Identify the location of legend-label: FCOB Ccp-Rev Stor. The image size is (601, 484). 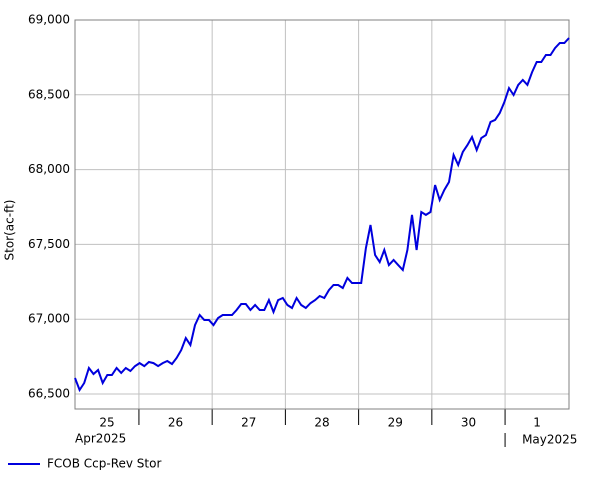
(104, 464).